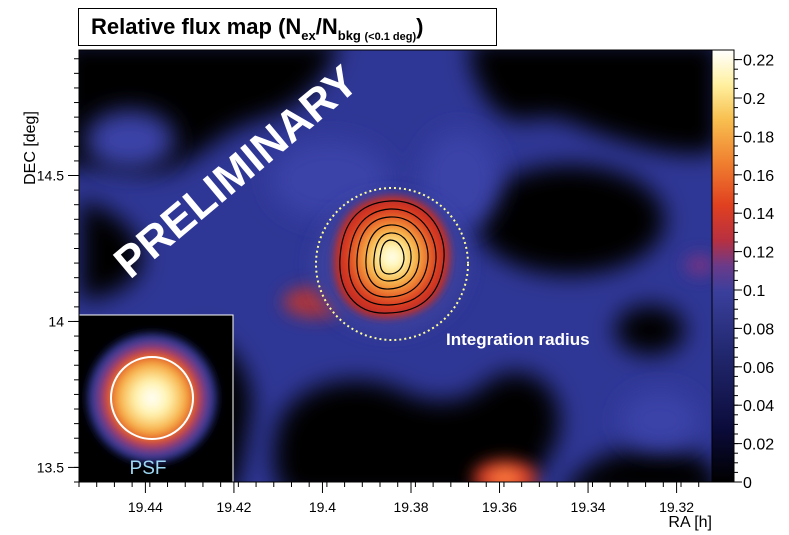 Image resolution: width=789 pixels, height=535 pixels. What do you see at coordinates (758, 445) in the screenshot?
I see `colorbar-tick-label: 0.02` at bounding box center [758, 445].